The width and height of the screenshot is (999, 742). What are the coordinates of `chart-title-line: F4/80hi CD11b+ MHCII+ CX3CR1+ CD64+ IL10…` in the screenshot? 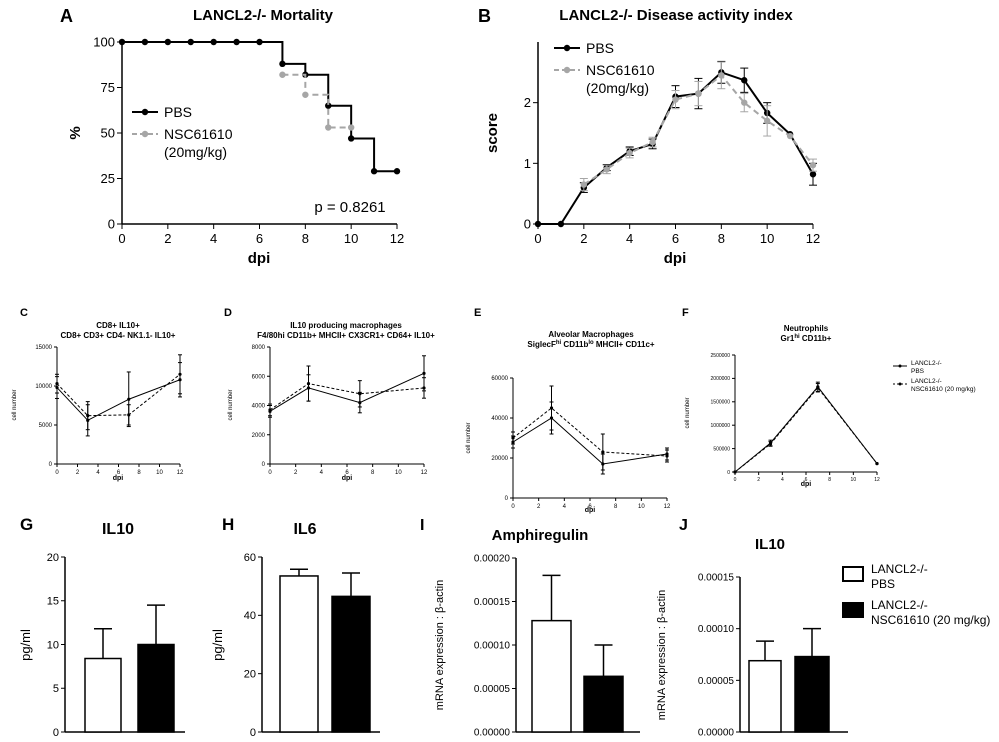 It's located at (346, 335).